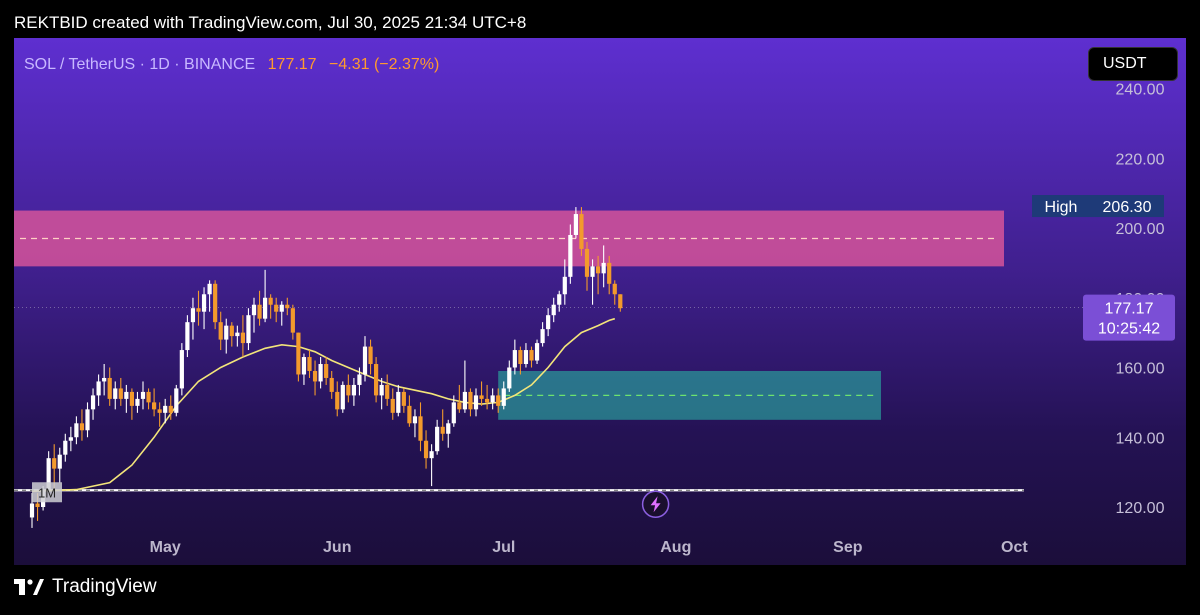  I want to click on y-tick-label: 220.00, so click(1140, 159).